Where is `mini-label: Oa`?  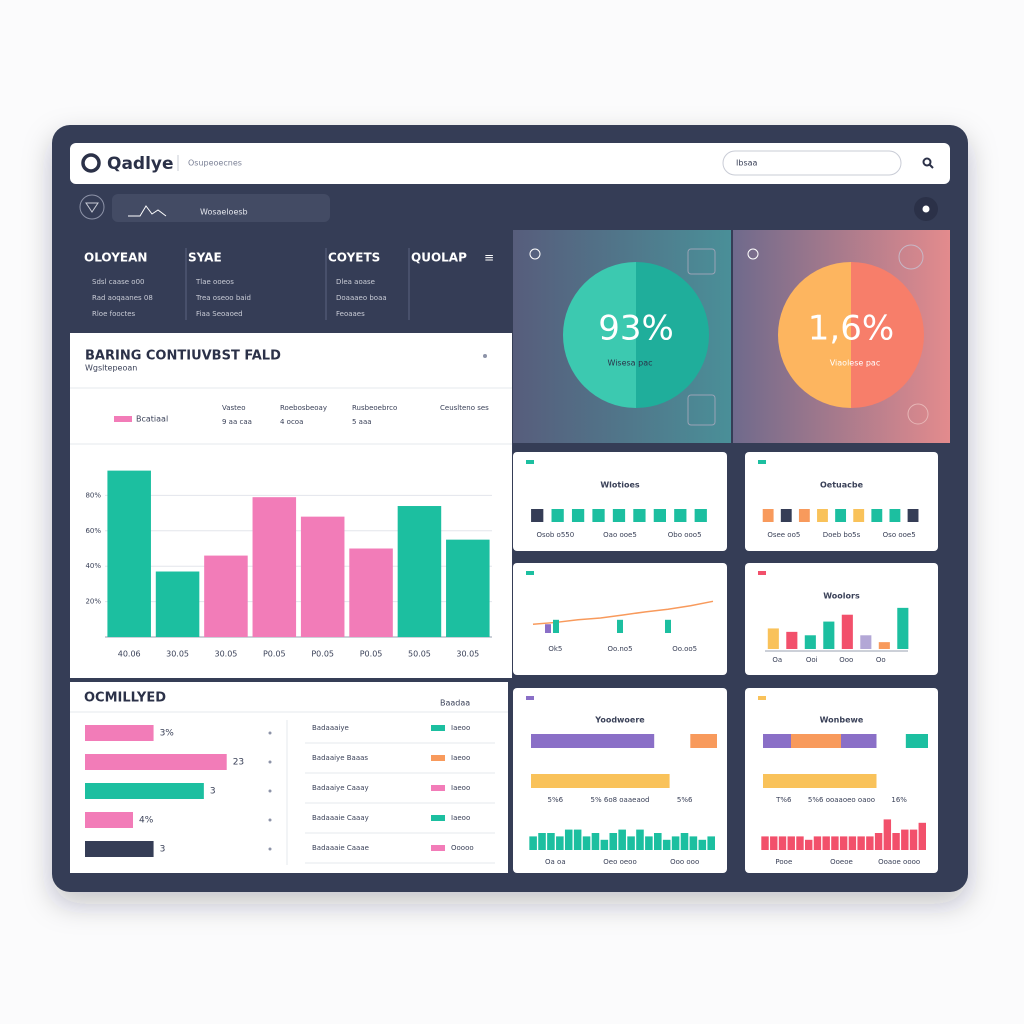
mini-label: Oa is located at coordinates (777, 660).